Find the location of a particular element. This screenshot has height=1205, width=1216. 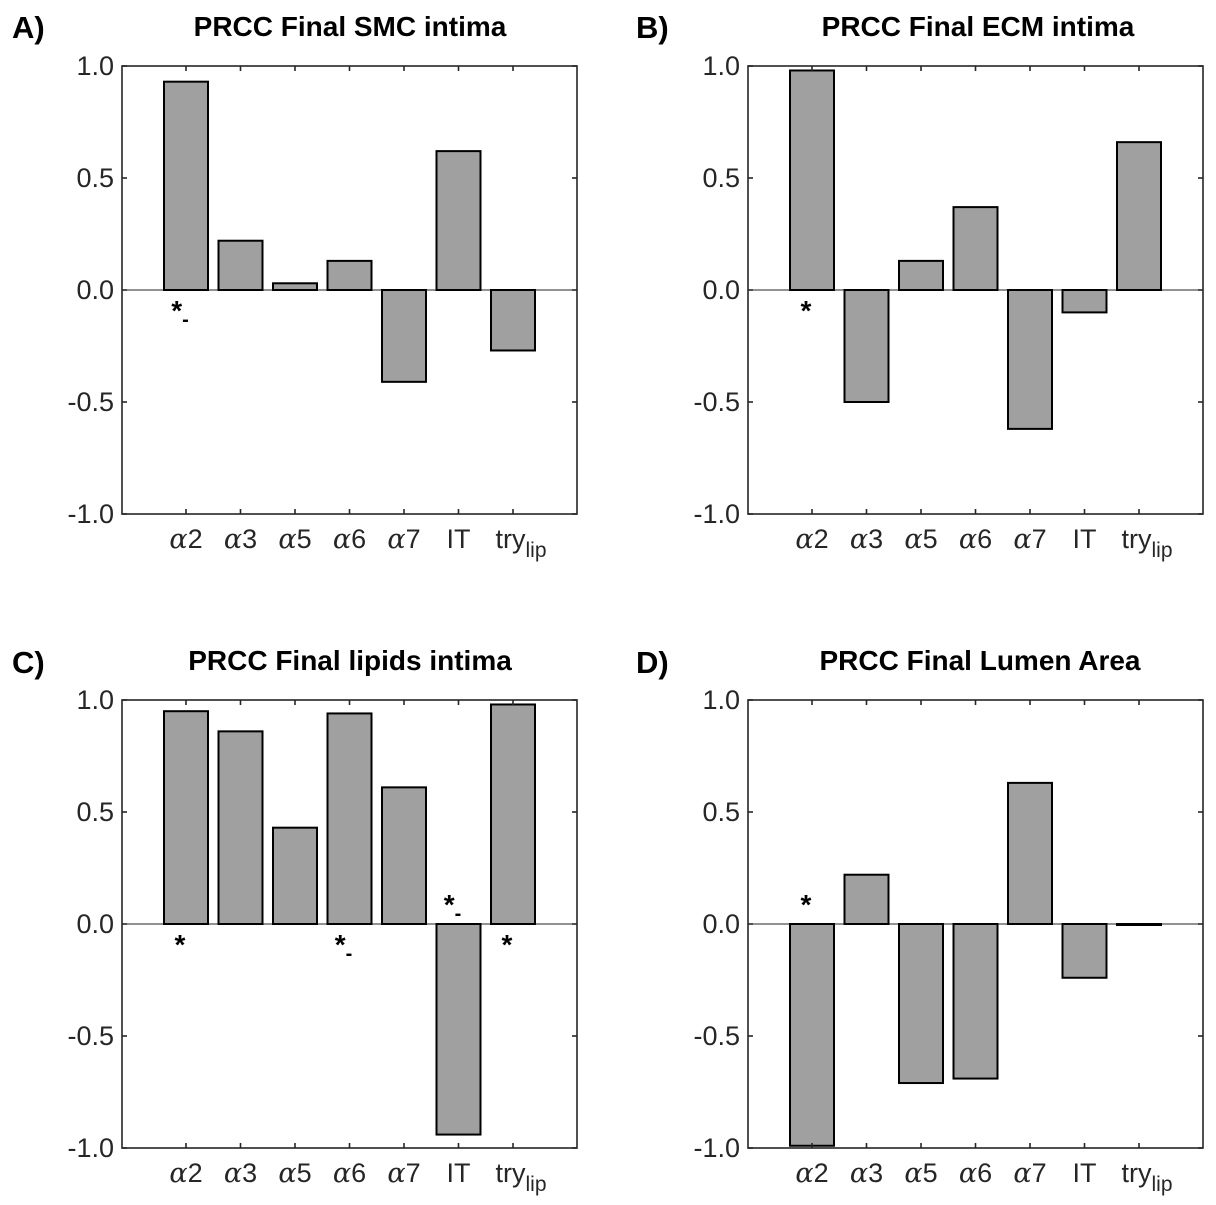

panel-d-category-label: α7 is located at coordinates (1029, 1173).